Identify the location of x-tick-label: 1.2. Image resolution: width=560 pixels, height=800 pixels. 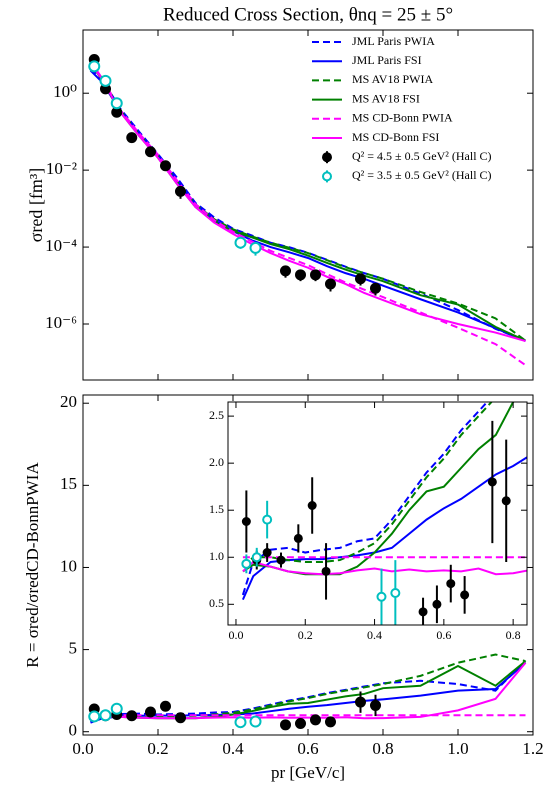
(532, 748).